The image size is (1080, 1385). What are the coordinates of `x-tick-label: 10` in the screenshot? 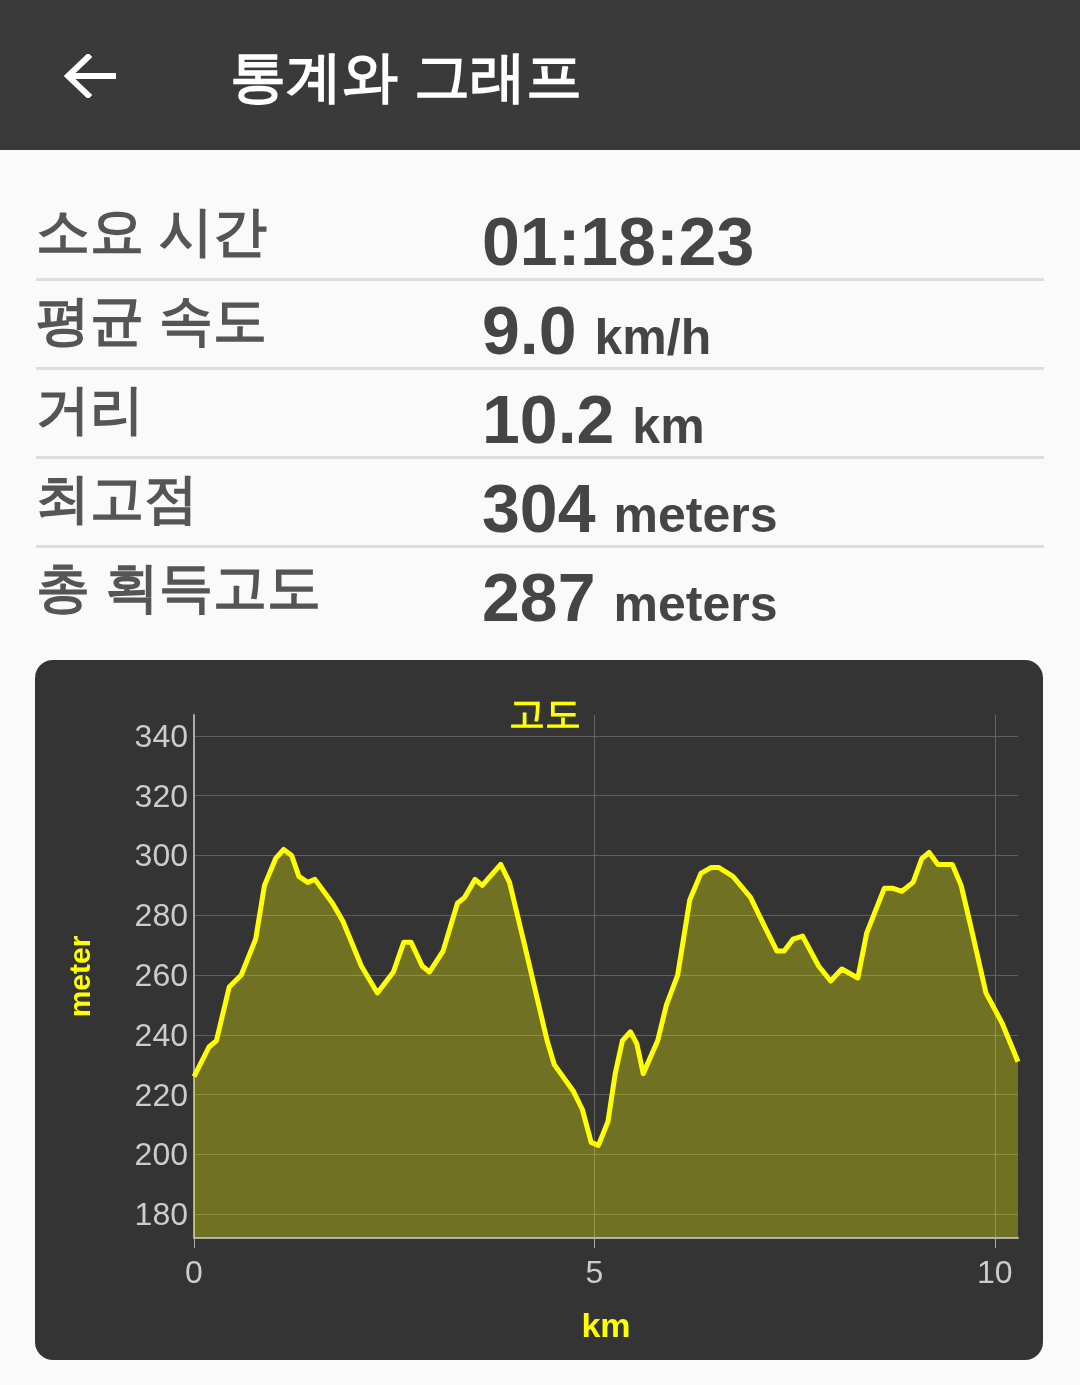 It's located at (994, 1272).